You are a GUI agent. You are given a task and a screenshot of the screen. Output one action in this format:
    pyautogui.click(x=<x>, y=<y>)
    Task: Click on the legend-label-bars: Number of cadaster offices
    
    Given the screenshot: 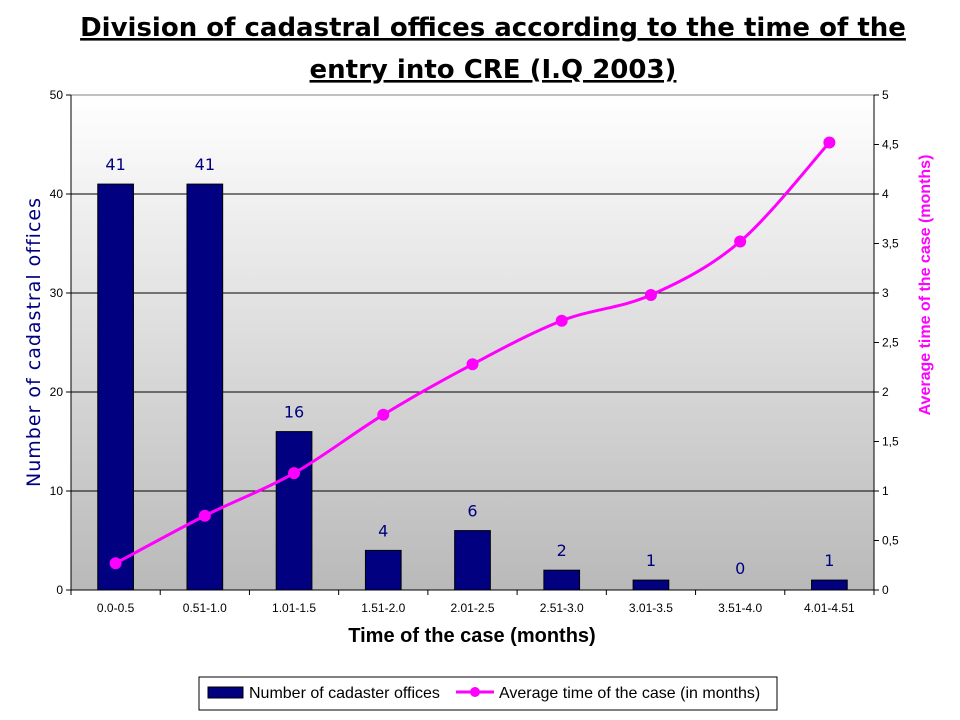 What is the action you would take?
    pyautogui.click(x=344, y=693)
    